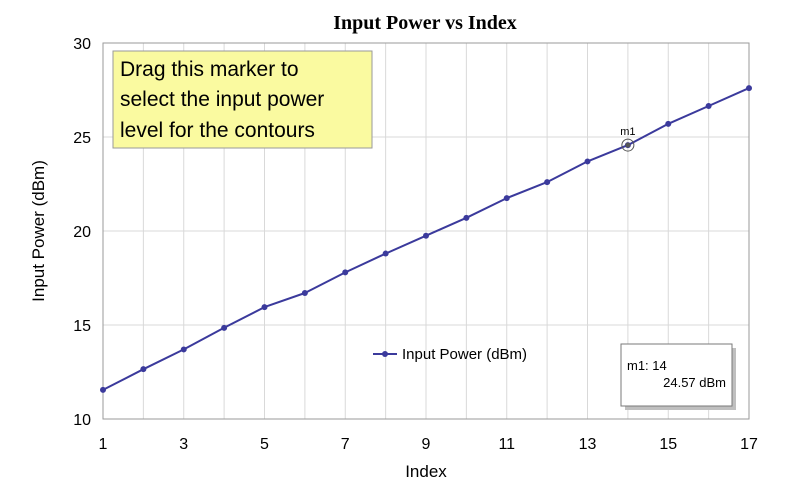  Describe the element at coordinates (588, 444) in the screenshot. I see `x-tick-label: 13` at that location.